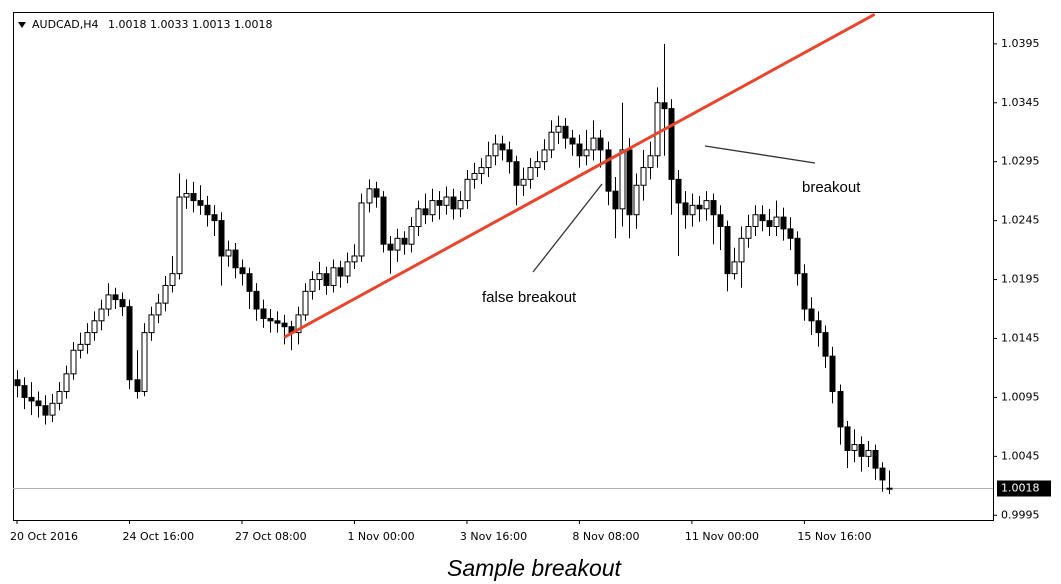  I want to click on y-tick-label: 1.0395, so click(1020, 43).